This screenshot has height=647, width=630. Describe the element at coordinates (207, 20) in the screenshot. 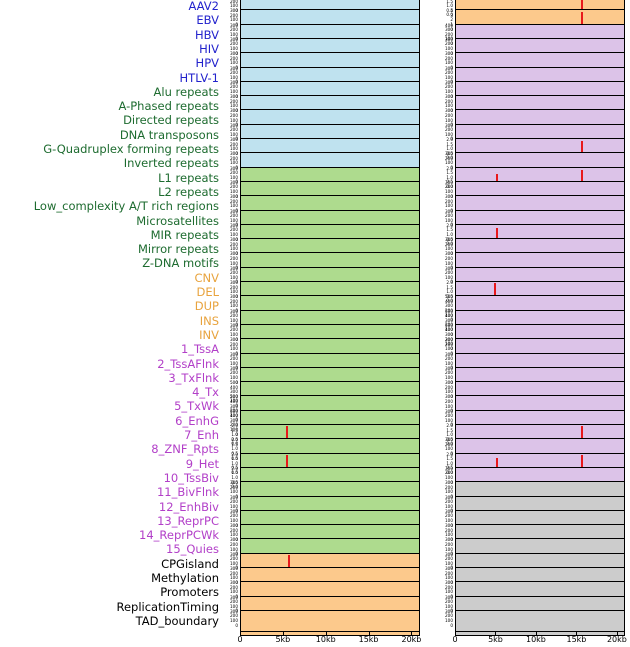

I see `track-label: EBV` at that location.